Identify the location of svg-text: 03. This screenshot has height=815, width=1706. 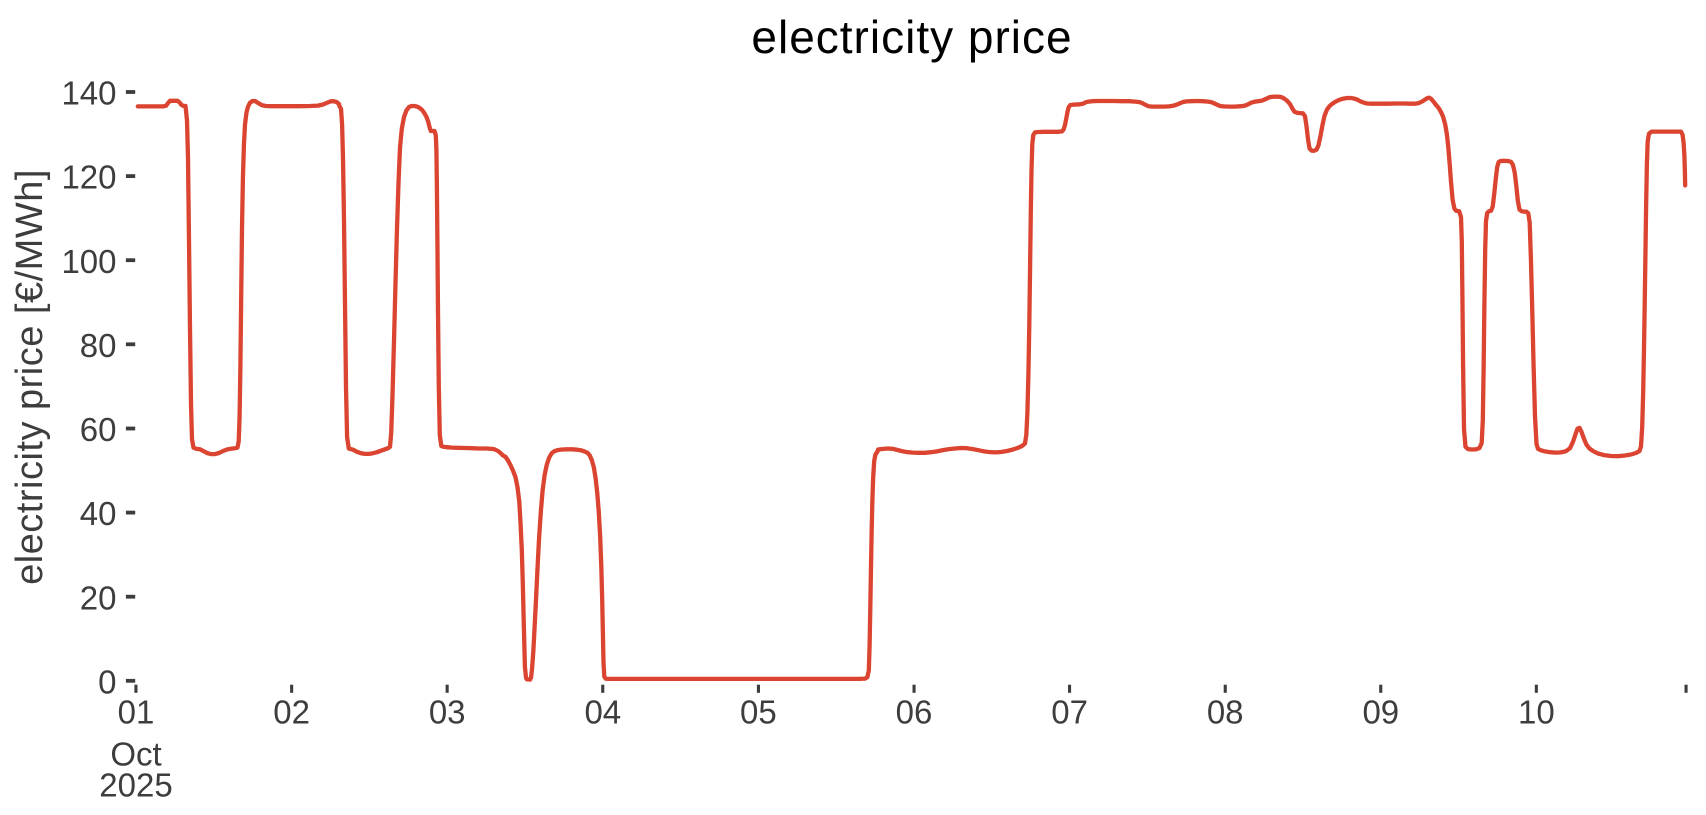
(447, 712).